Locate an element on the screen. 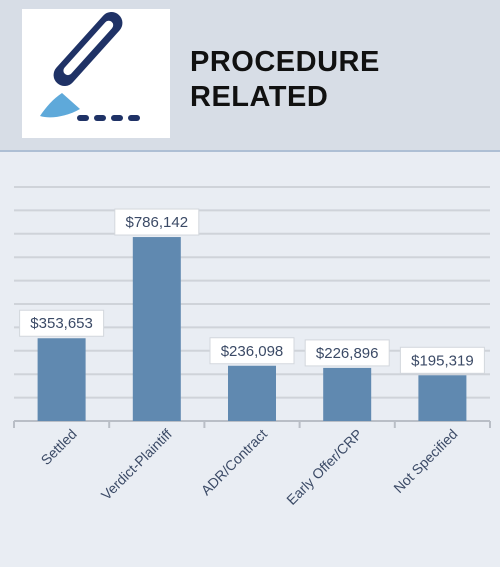  data-label: $226,896 is located at coordinates (347, 353).